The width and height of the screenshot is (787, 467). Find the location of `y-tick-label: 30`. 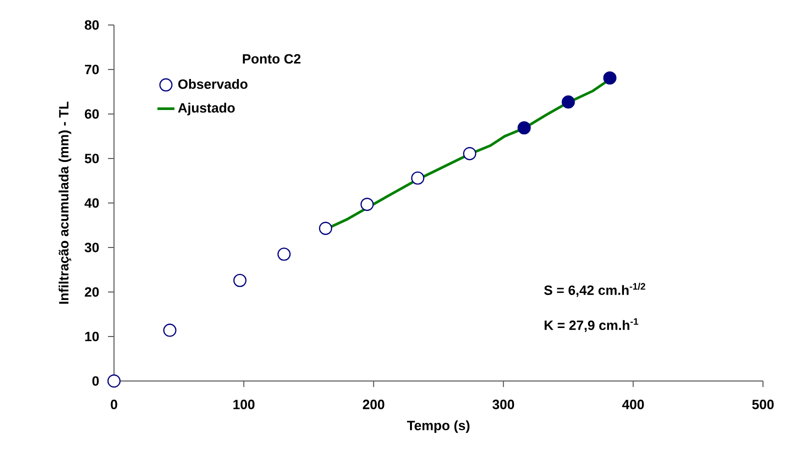

y-tick-label: 30 is located at coordinates (91, 247).